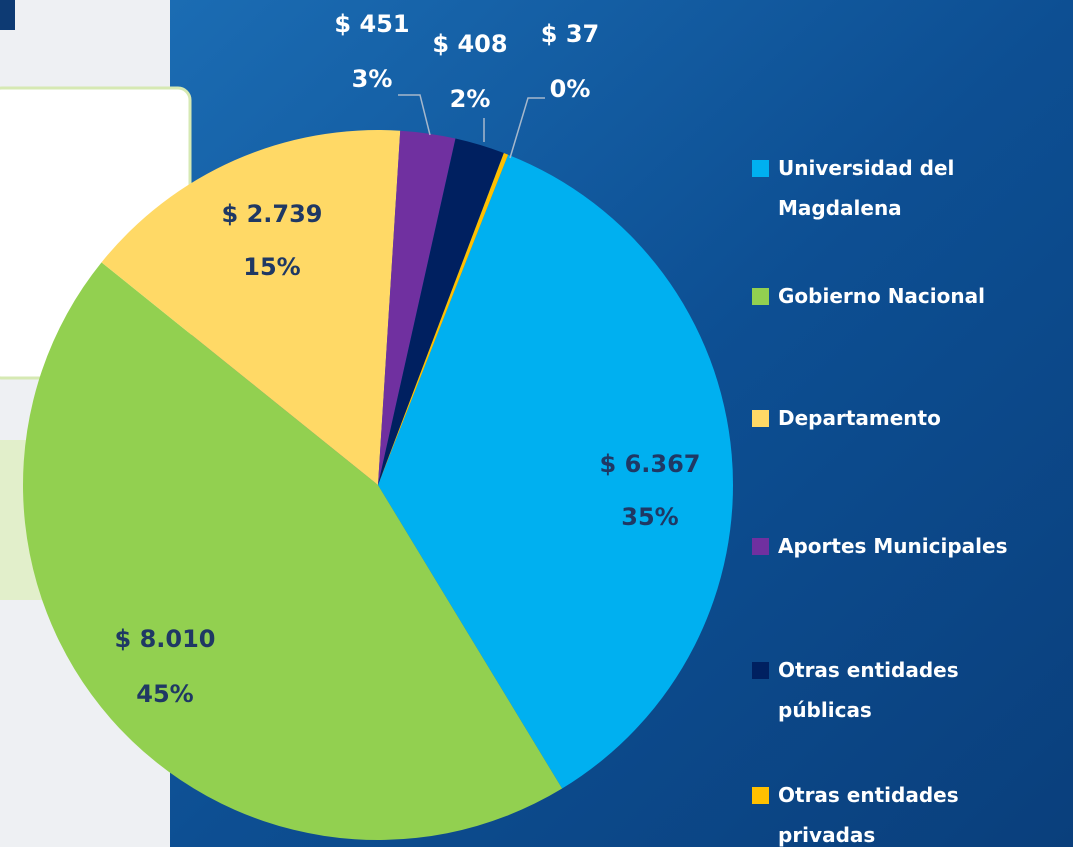  What do you see at coordinates (570, 34) in the screenshot?
I see `value-label: $ 37` at bounding box center [570, 34].